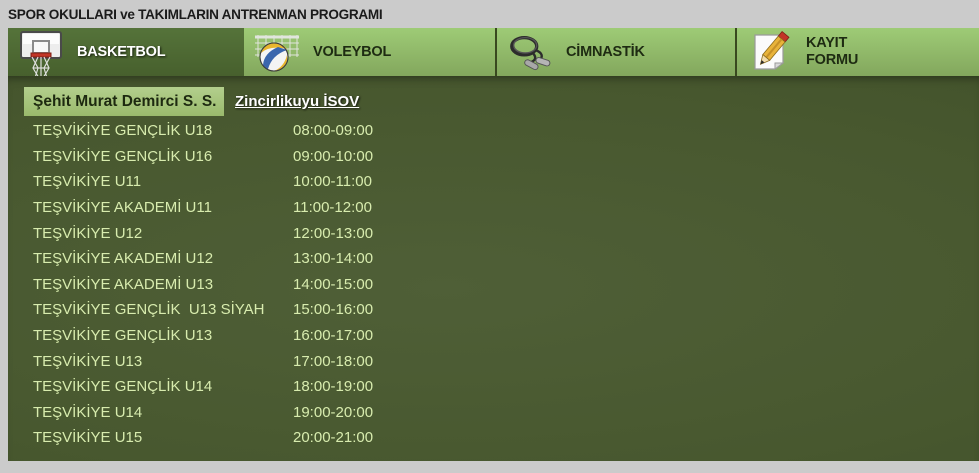 The height and width of the screenshot is (473, 979). I want to click on team-name: TEŞVİKİYE GENÇLİK U13, so click(123, 336).